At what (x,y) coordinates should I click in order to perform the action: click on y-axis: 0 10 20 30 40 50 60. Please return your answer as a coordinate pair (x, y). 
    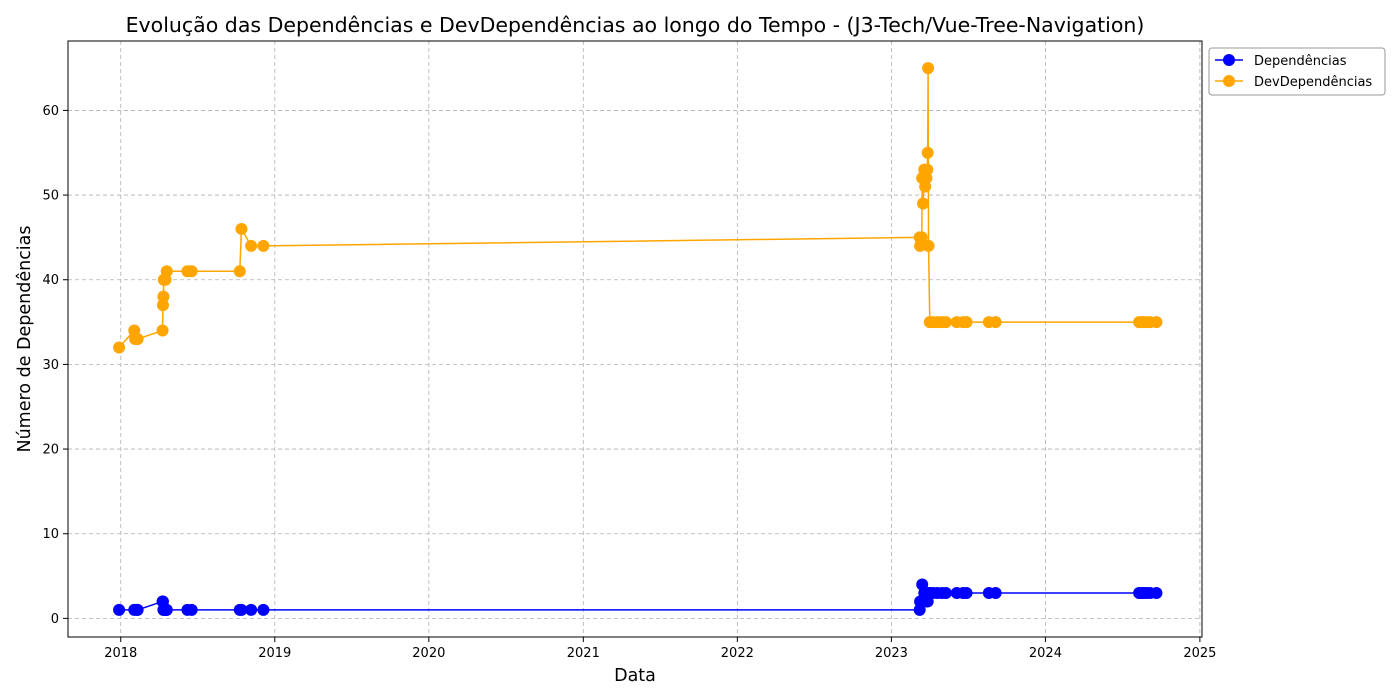
    Looking at the image, I should click on (55, 365).